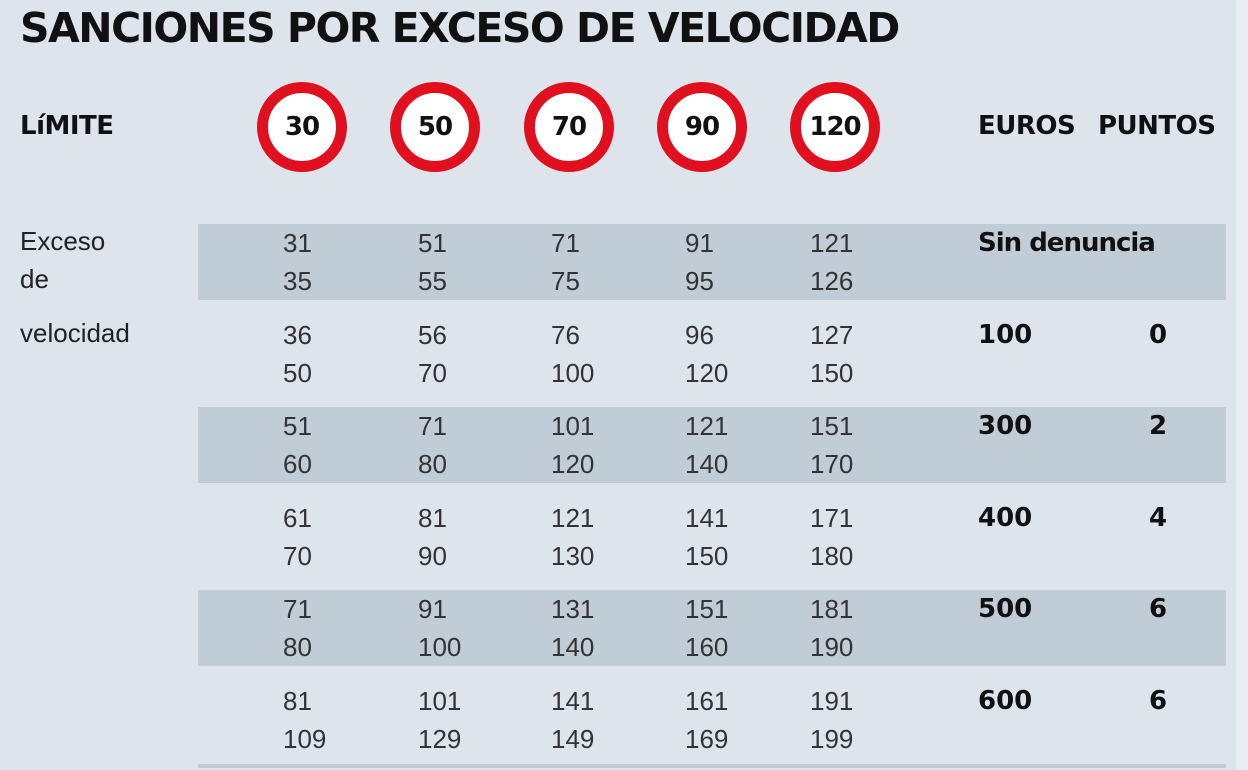 This screenshot has width=1248, height=770. Describe the element at coordinates (832, 334) in the screenshot. I see `range-from: 127` at that location.